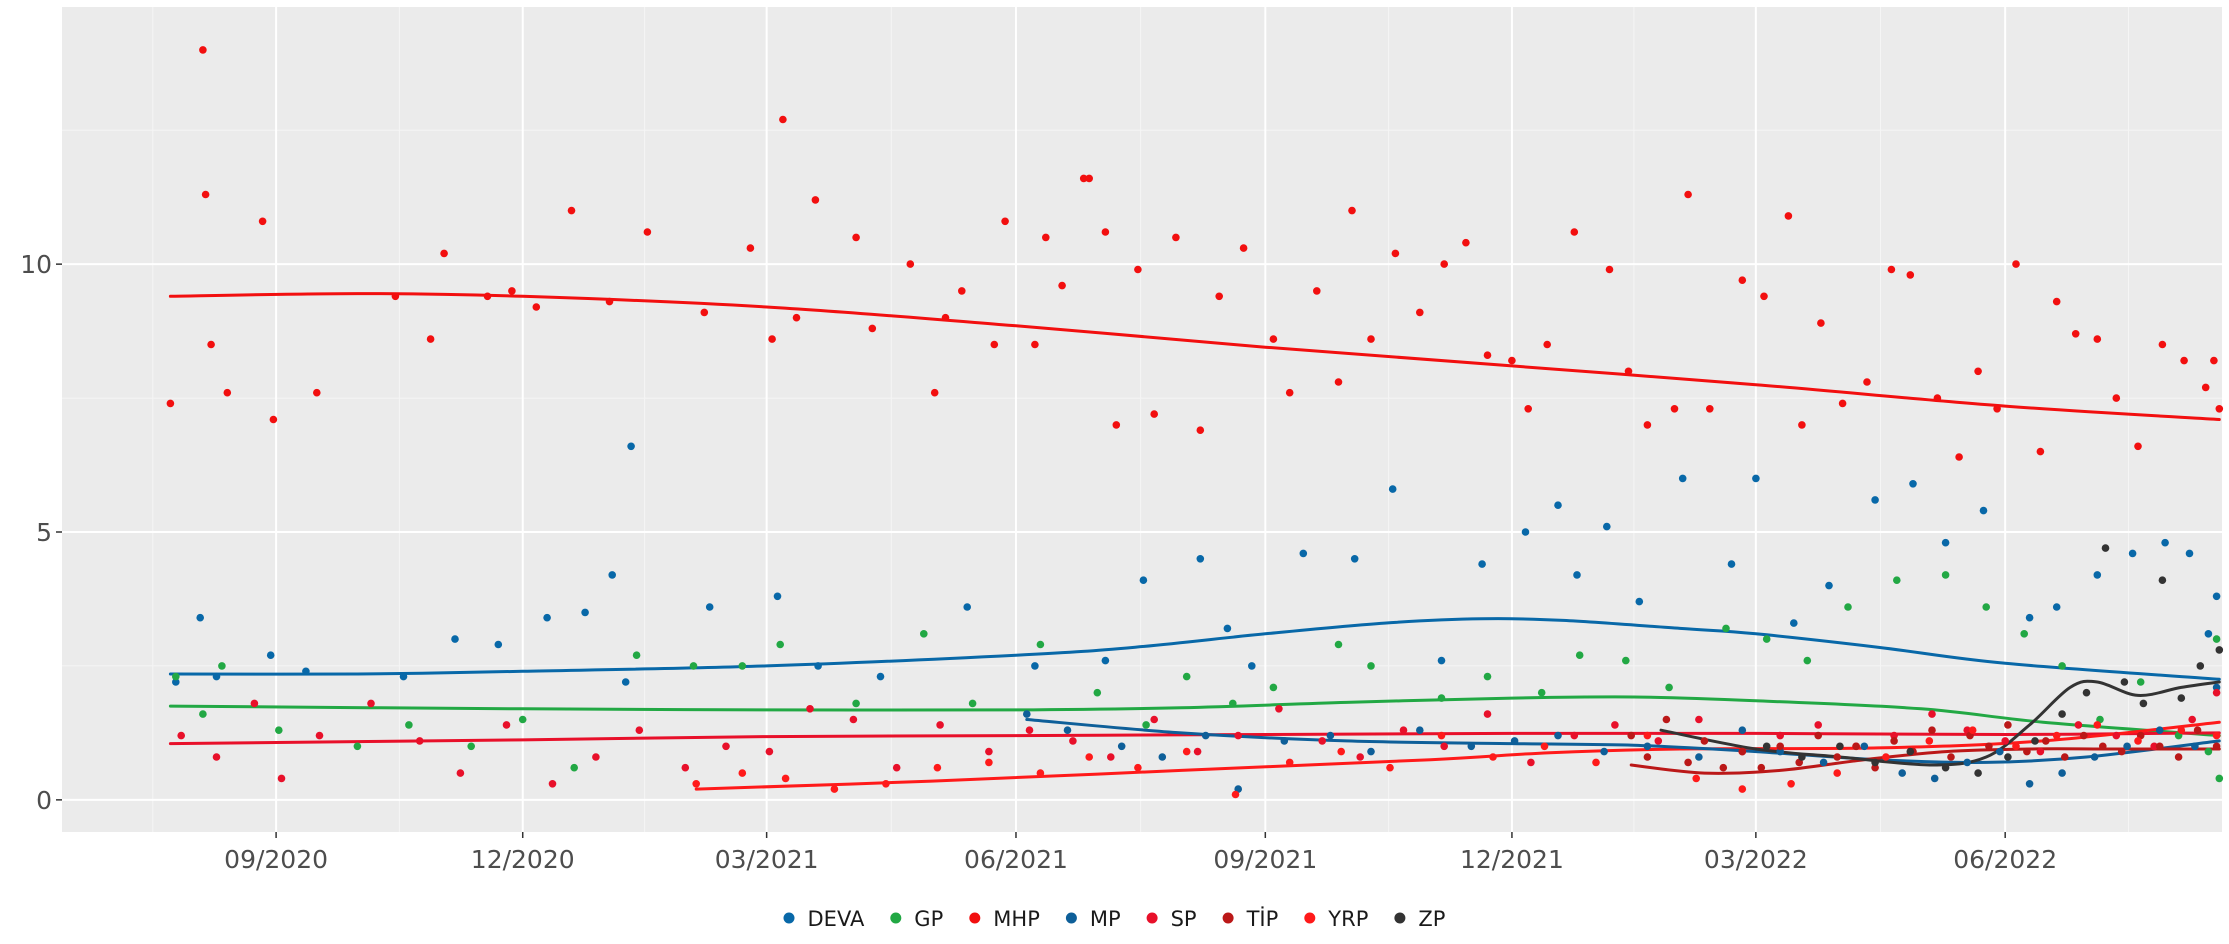  Describe the element at coordinates (1105, 919) in the screenshot. I see `legend-label: MP` at that location.